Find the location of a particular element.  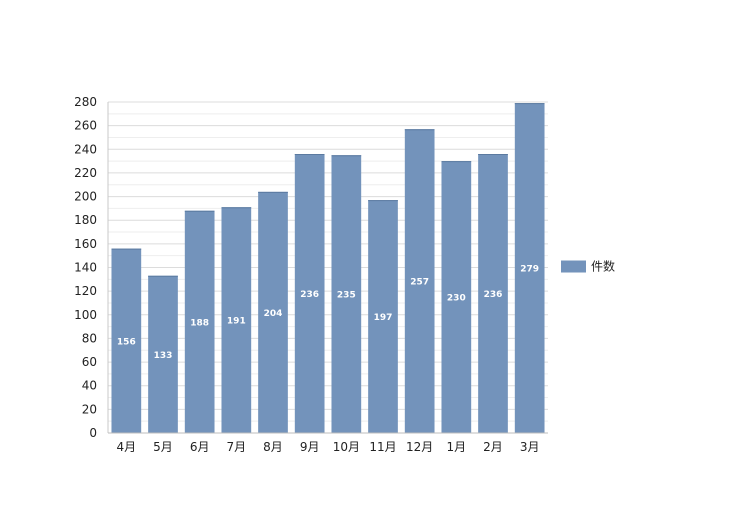

y-tick-label: 180 is located at coordinates (85, 220).